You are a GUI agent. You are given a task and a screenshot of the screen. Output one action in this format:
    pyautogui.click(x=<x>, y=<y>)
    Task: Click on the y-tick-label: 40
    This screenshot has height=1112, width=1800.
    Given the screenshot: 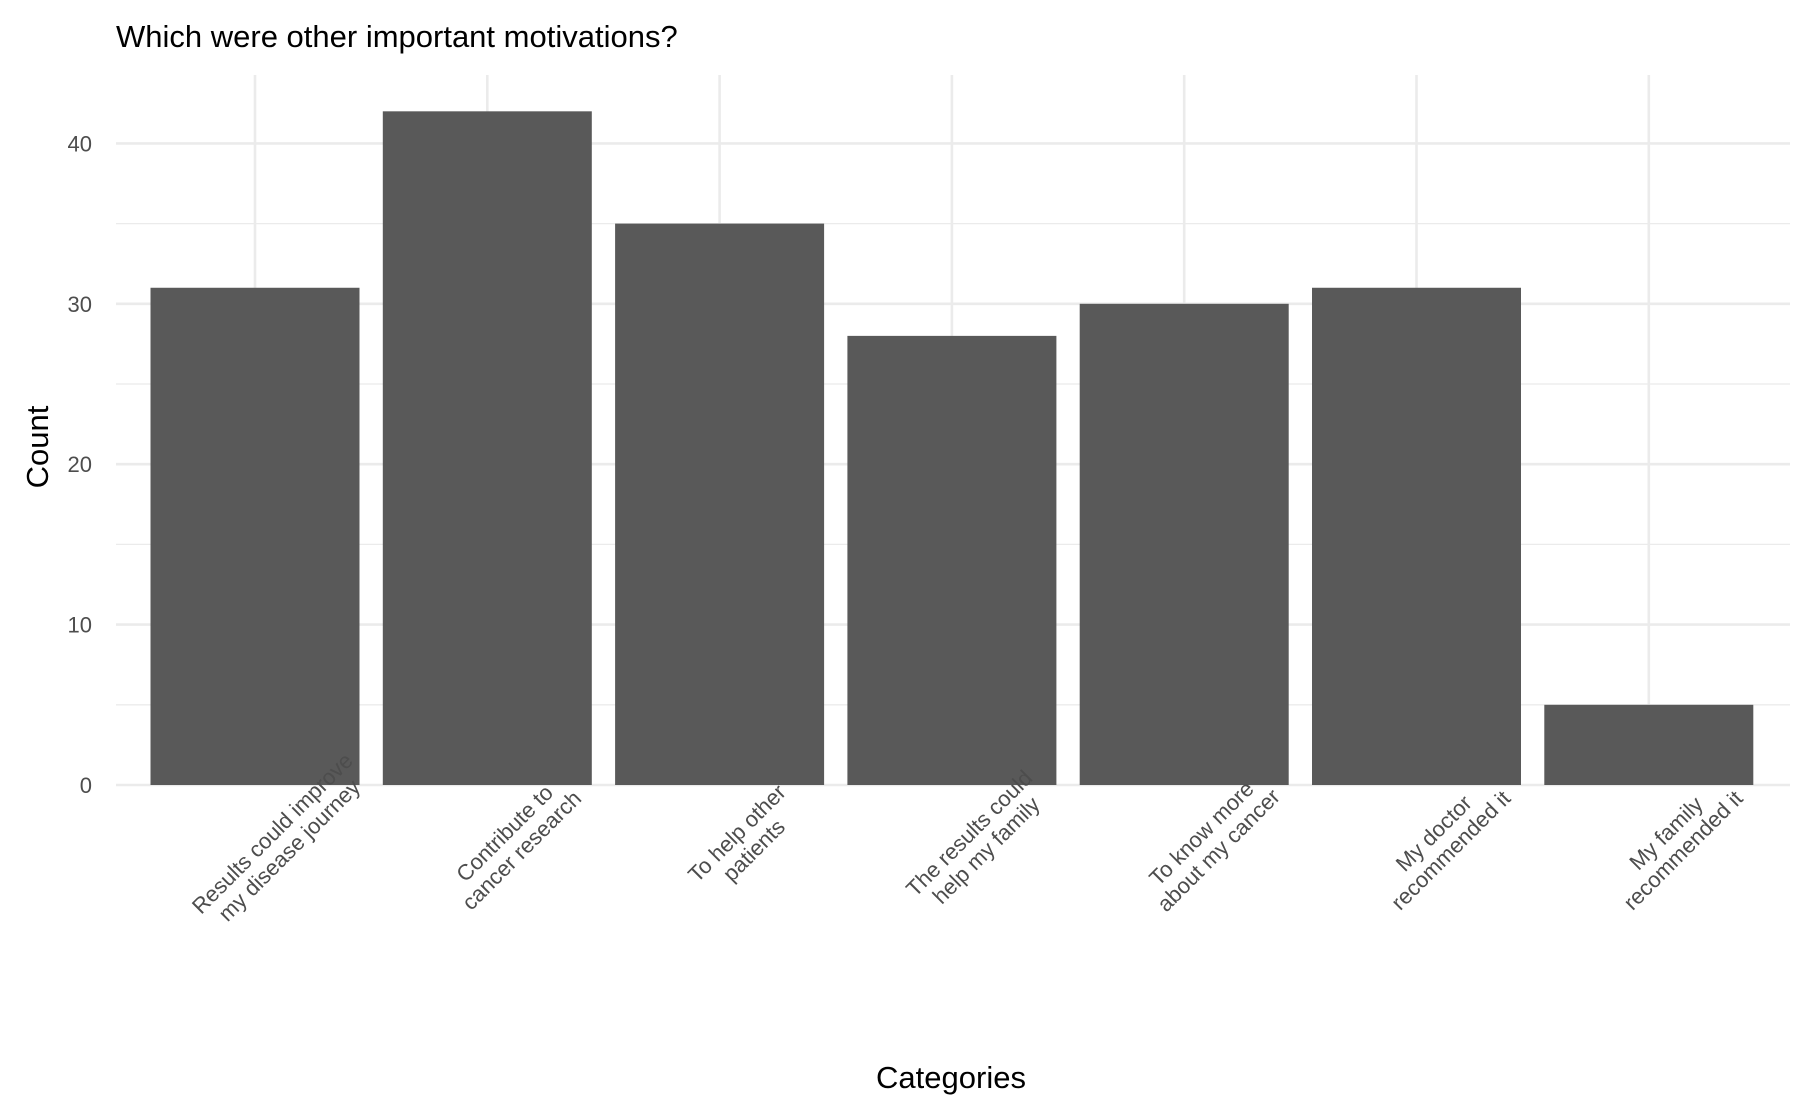 What is the action you would take?
    pyautogui.click(x=80, y=143)
    